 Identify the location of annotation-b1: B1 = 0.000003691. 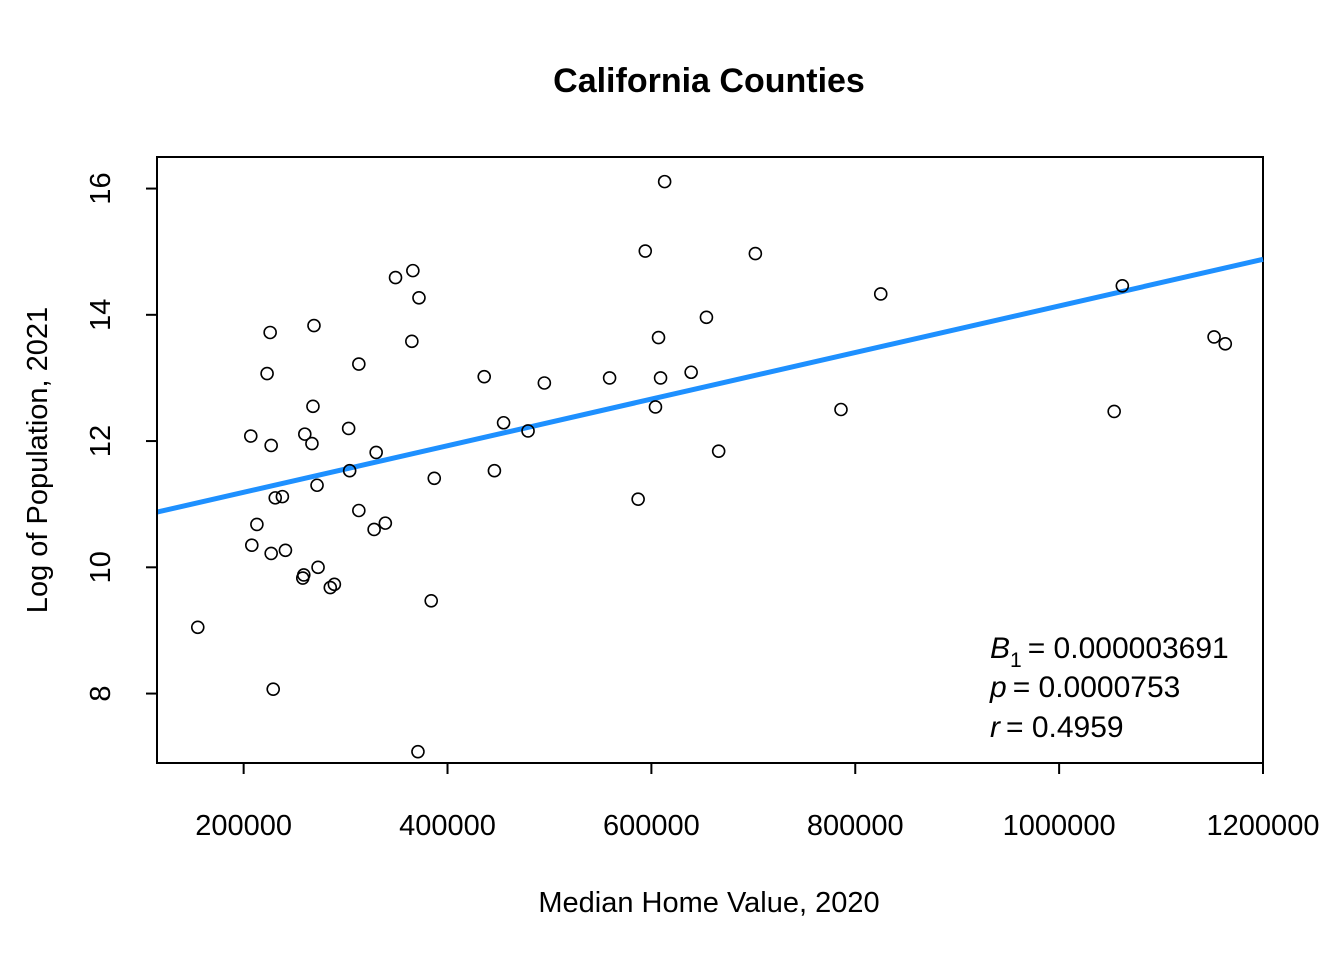
(1109, 652).